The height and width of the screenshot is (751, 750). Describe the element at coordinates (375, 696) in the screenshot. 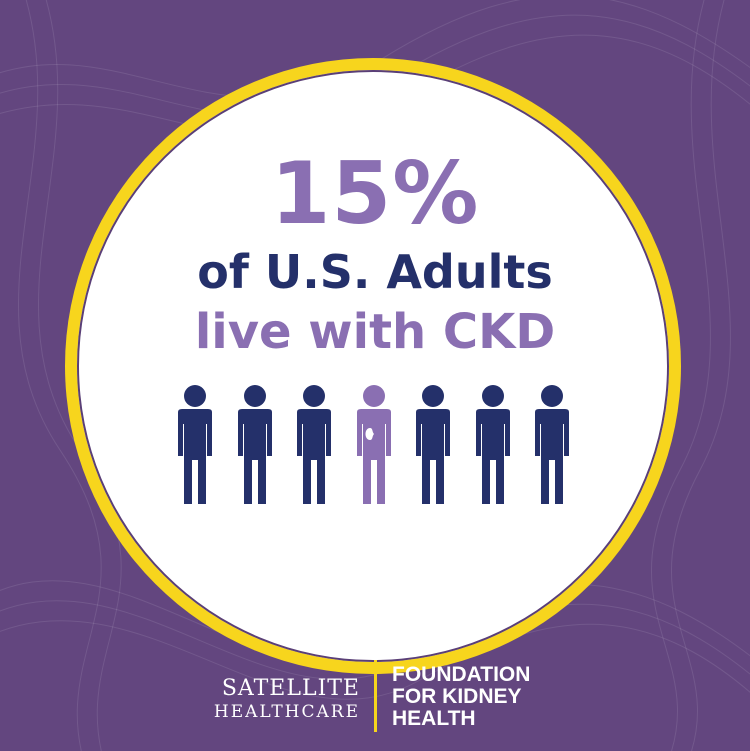

I see `logo-divider` at that location.